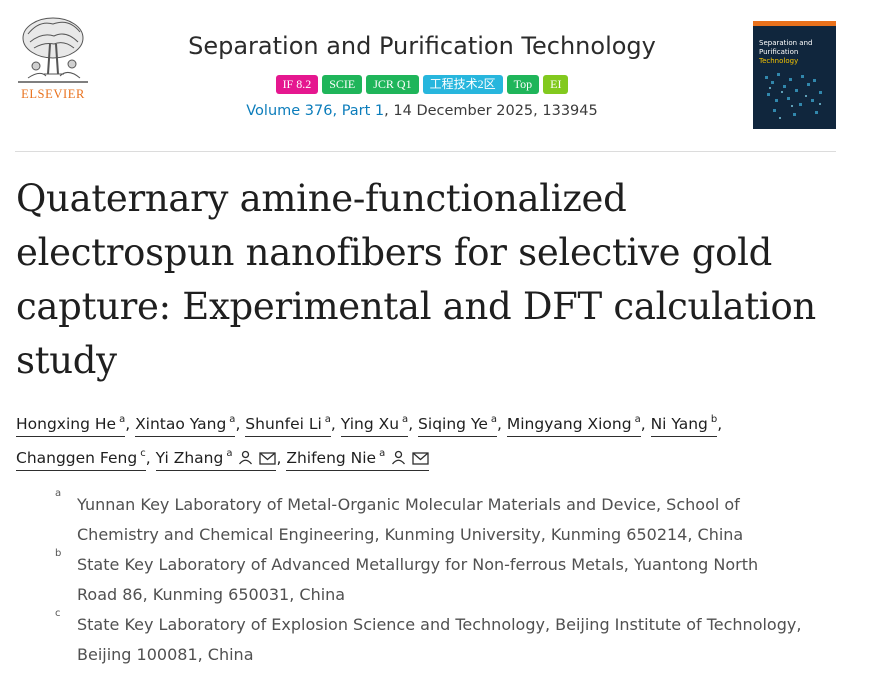 Image resolution: width=871 pixels, height=682 pixels. I want to click on volume-link: Volume 376, Part 1, so click(315, 111).